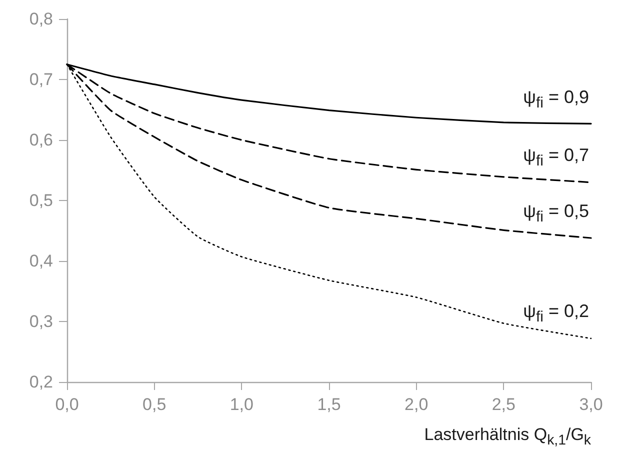  I want to click on series-label: ψ$_{fi}$ = 0,5, so click(556, 213).